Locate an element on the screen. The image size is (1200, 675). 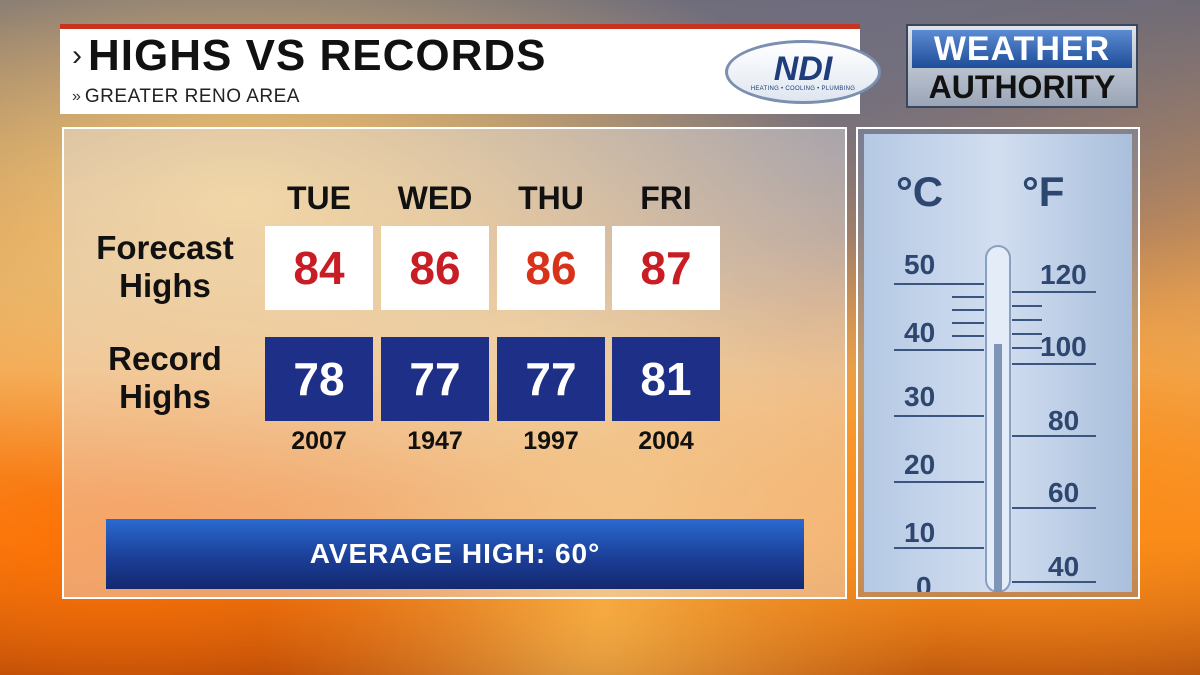
forecast-box-thu: 86 is located at coordinates (551, 268).